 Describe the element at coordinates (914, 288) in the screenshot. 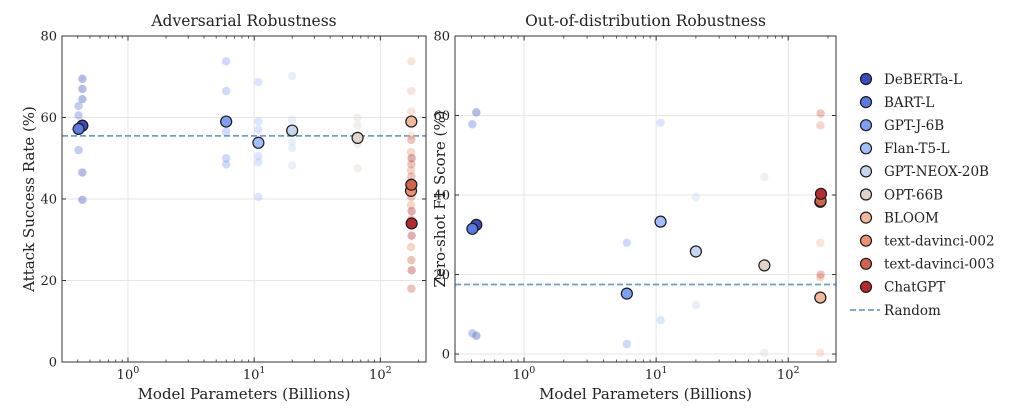

I see `legend-label: ChatGPT` at that location.